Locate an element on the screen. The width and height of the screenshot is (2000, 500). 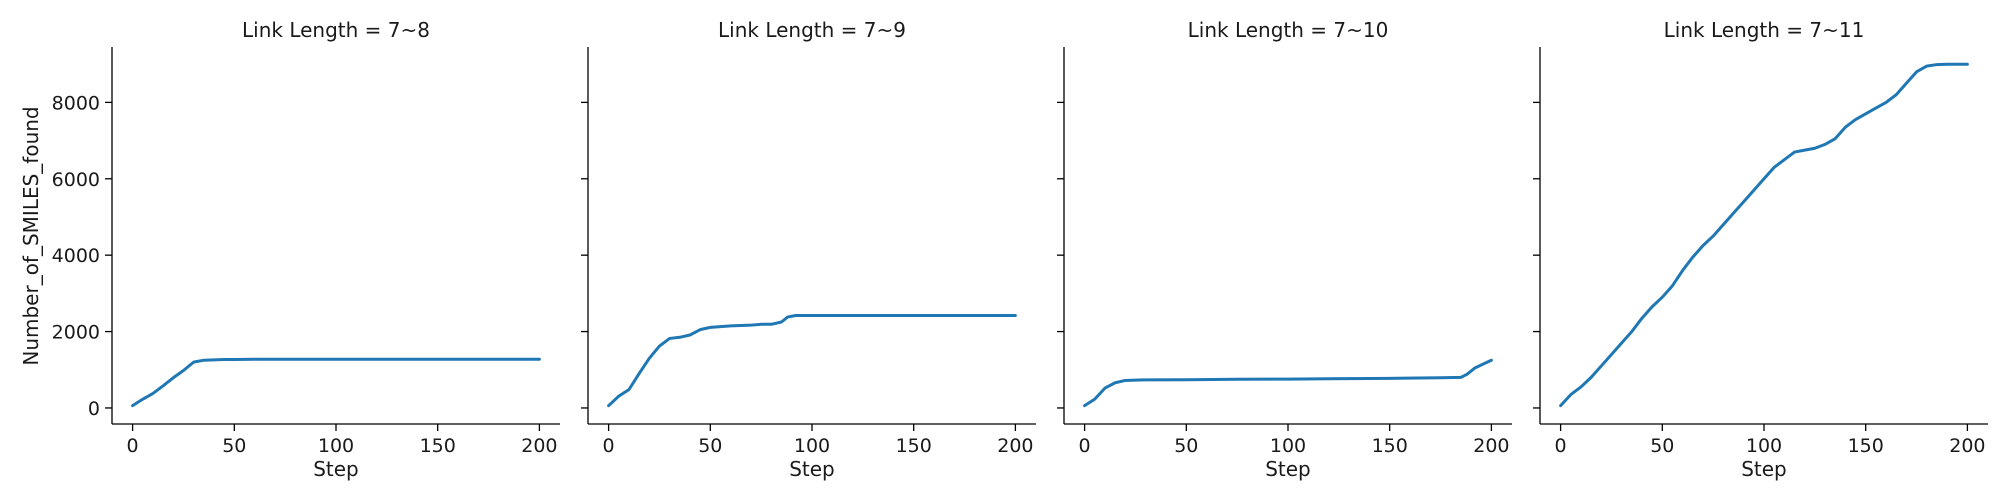
y-tick-label: 0 is located at coordinates (94, 409).